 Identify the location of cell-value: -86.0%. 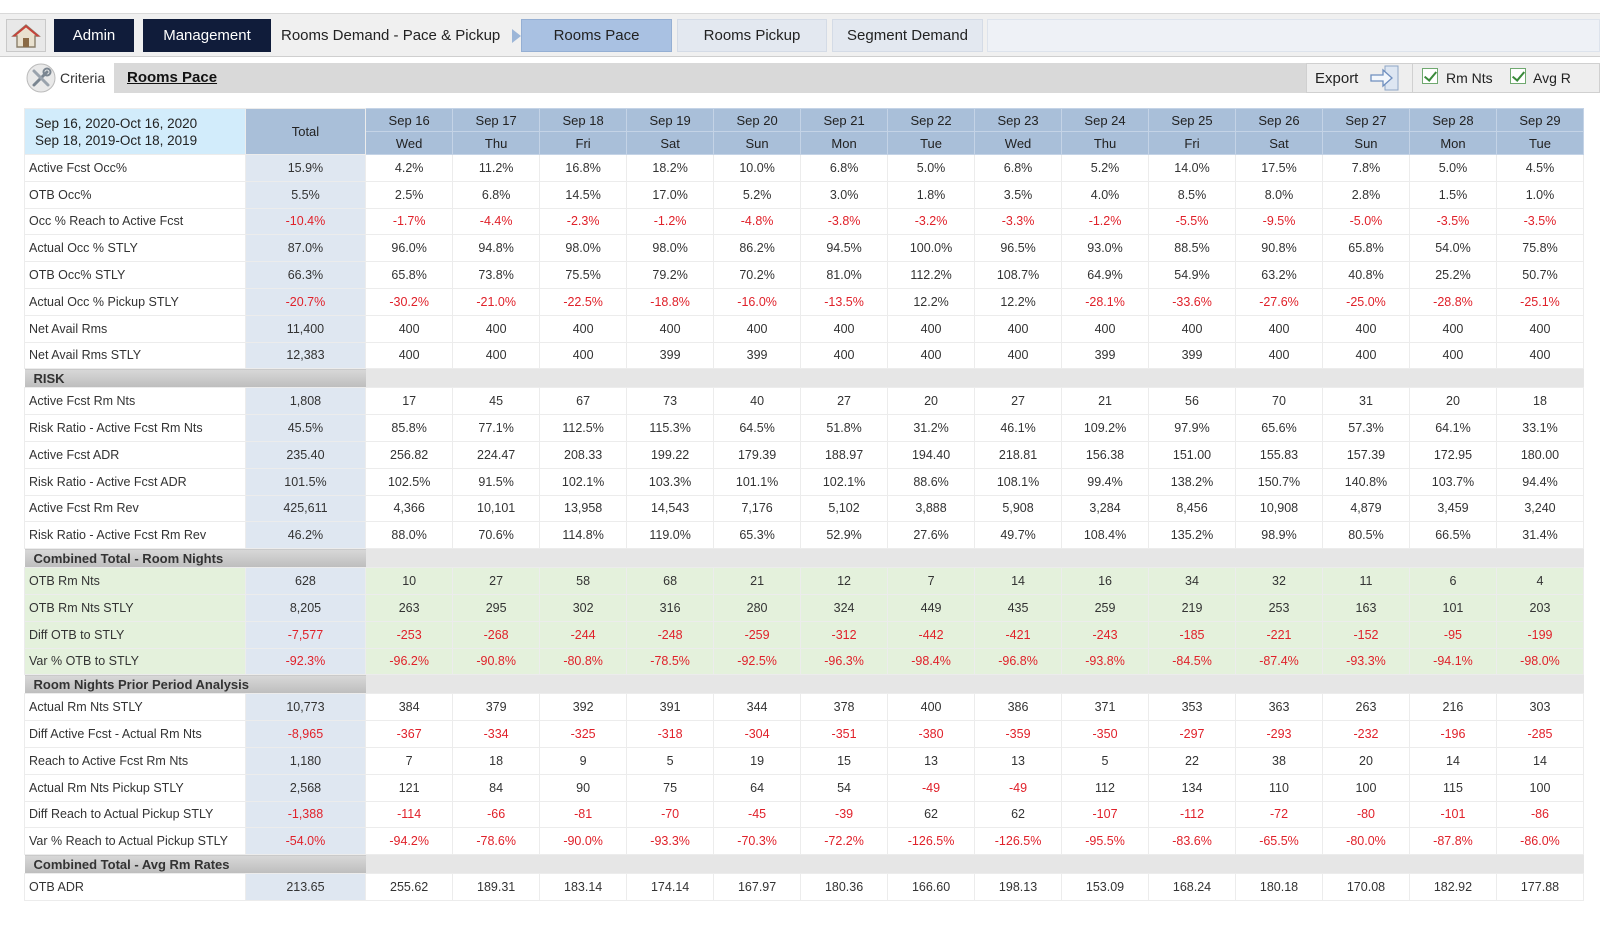
(1540, 841).